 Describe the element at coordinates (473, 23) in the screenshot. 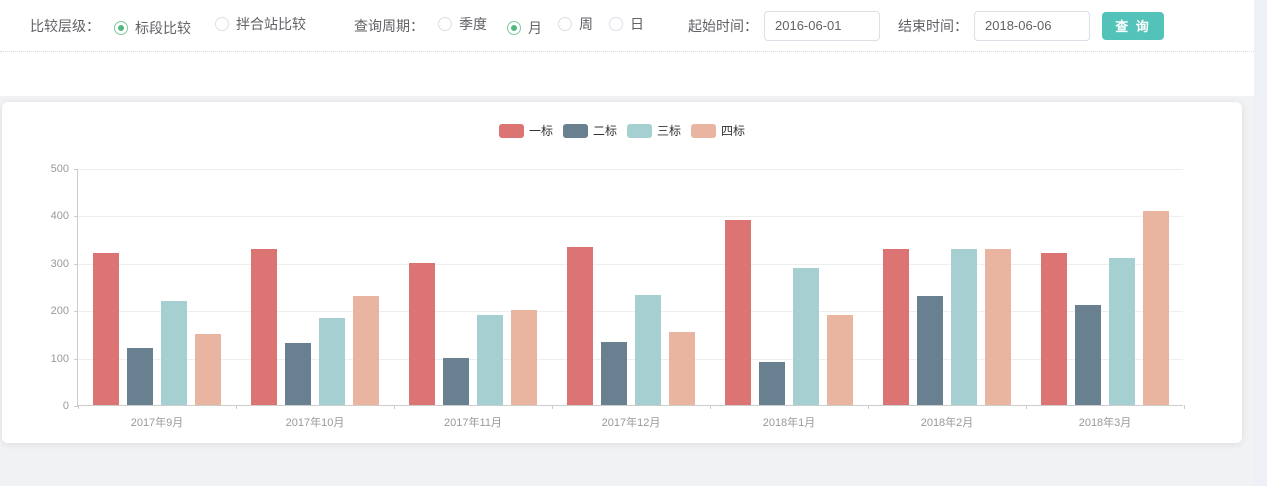

I see `query-period-radio-label: 季度` at that location.